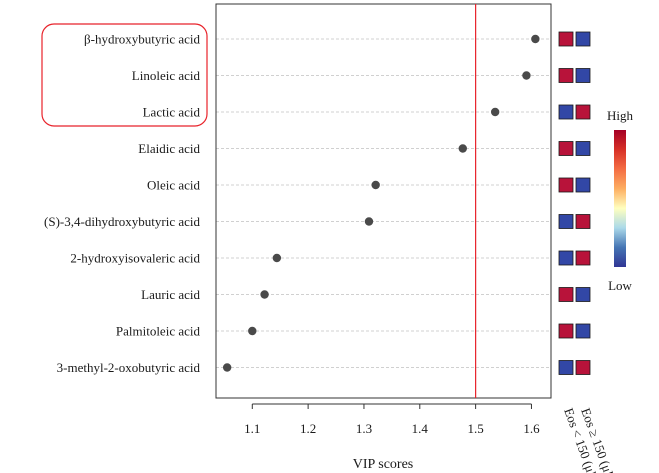 Image resolution: width=659 pixels, height=473 pixels. Describe the element at coordinates (392, 419) in the screenshot. I see `x-axis: 1.1 1.2 1.3 1.4 1.5 1.6` at that location.